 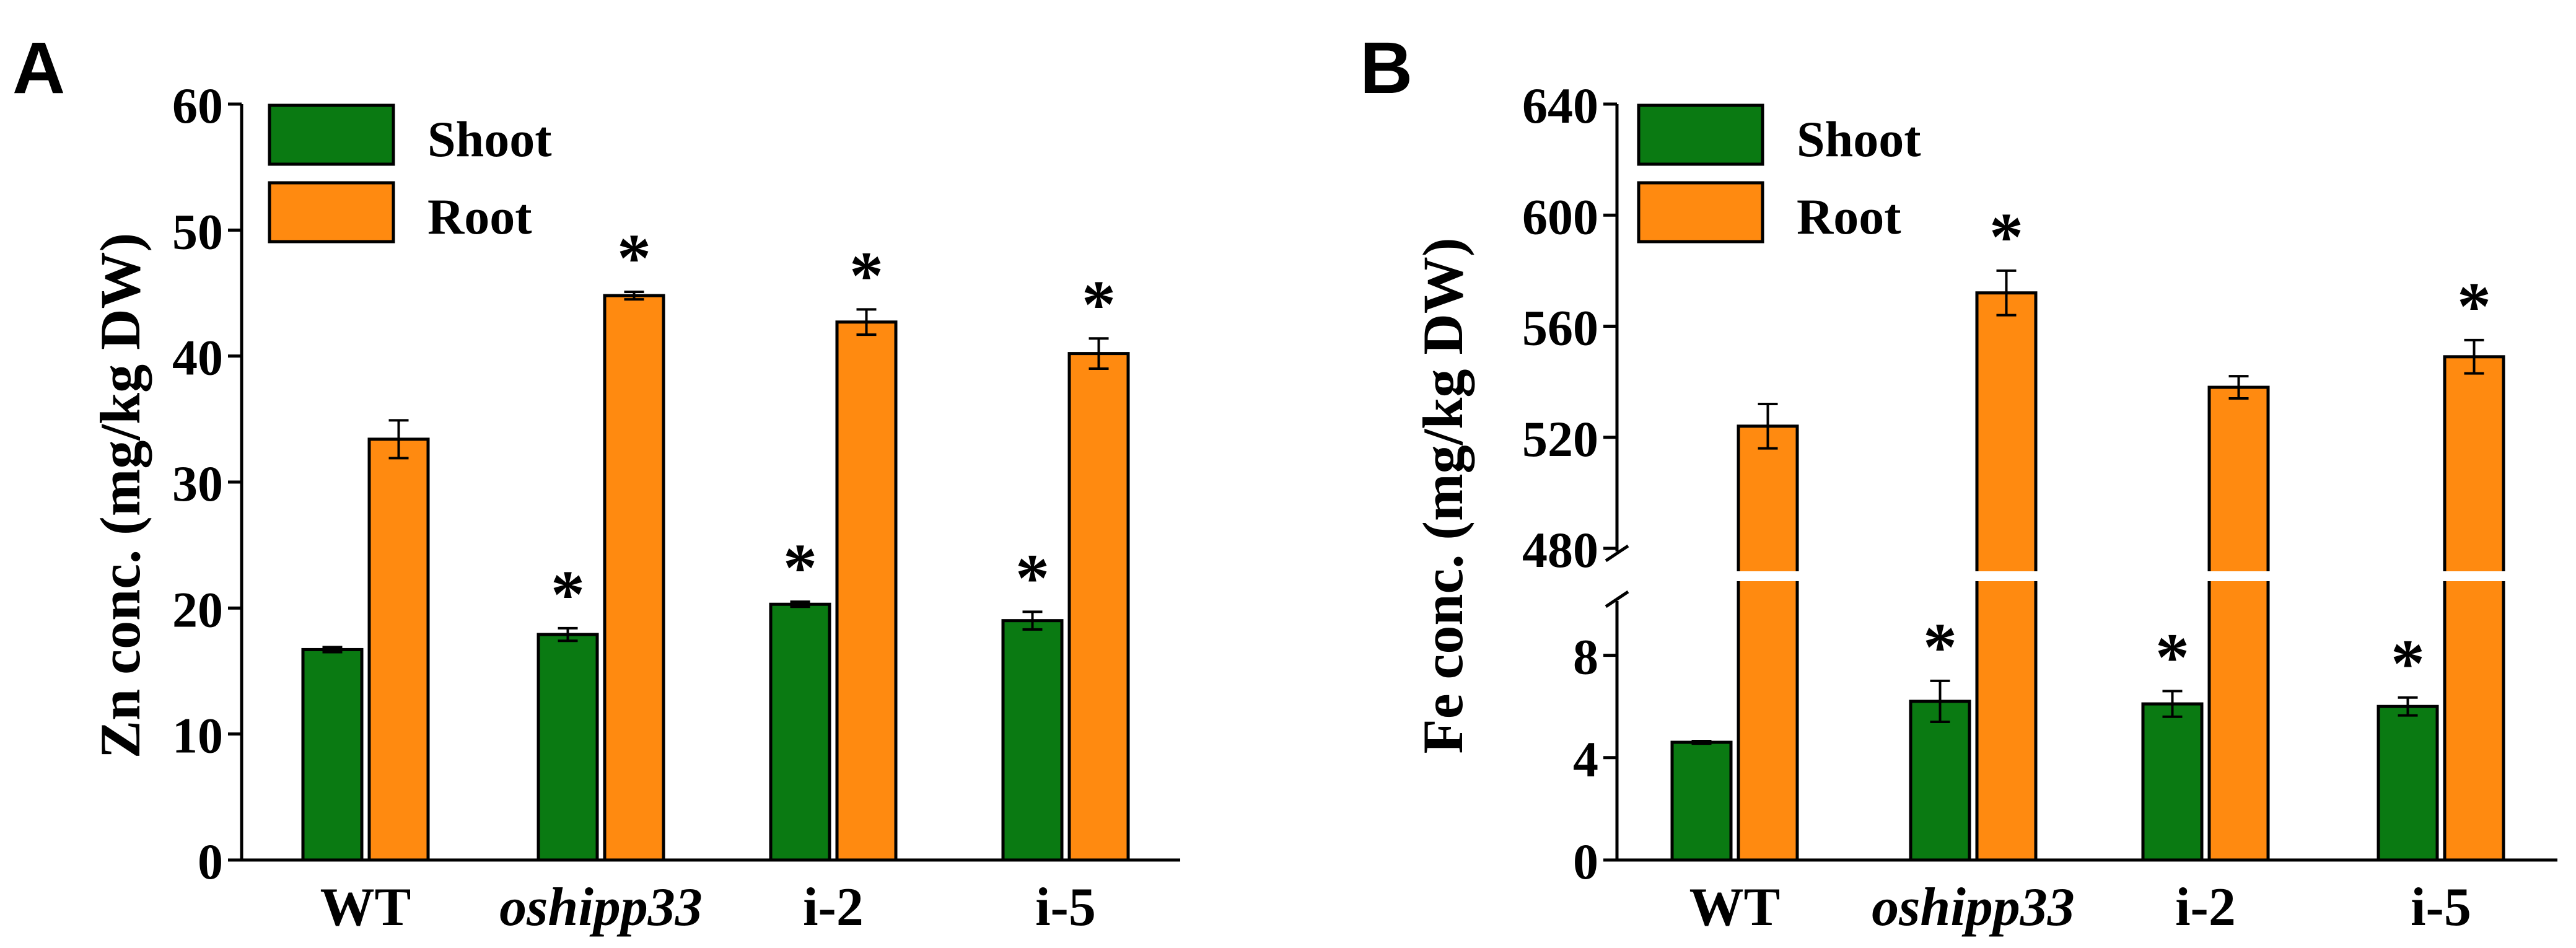 I want to click on panel-b-y-axis-label: Fe conc. (mg/kg DW), so click(x=1442, y=496).